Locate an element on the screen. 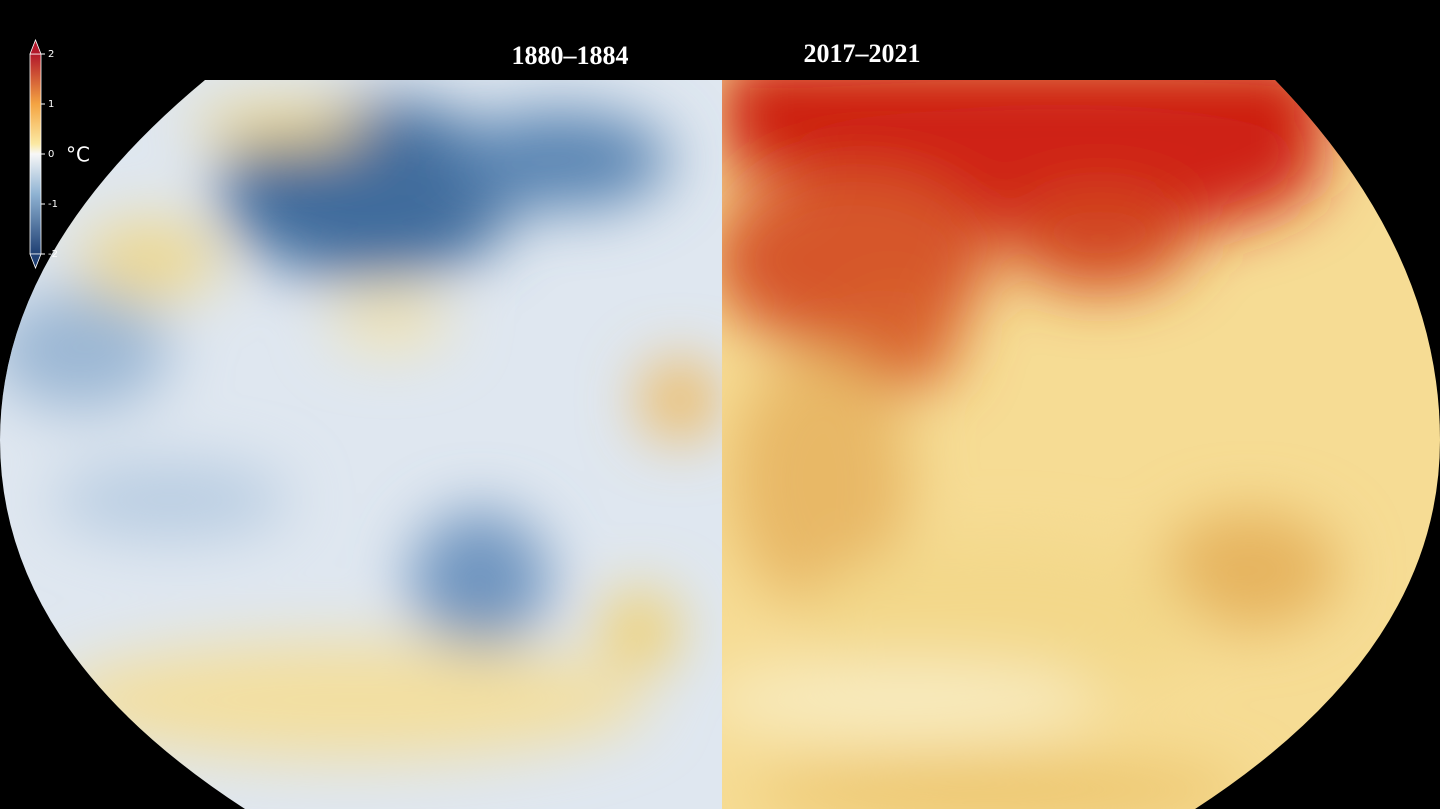 Image resolution: width=1440 pixels, height=809 pixels. period-title: 2017–2021 is located at coordinates (862, 53).